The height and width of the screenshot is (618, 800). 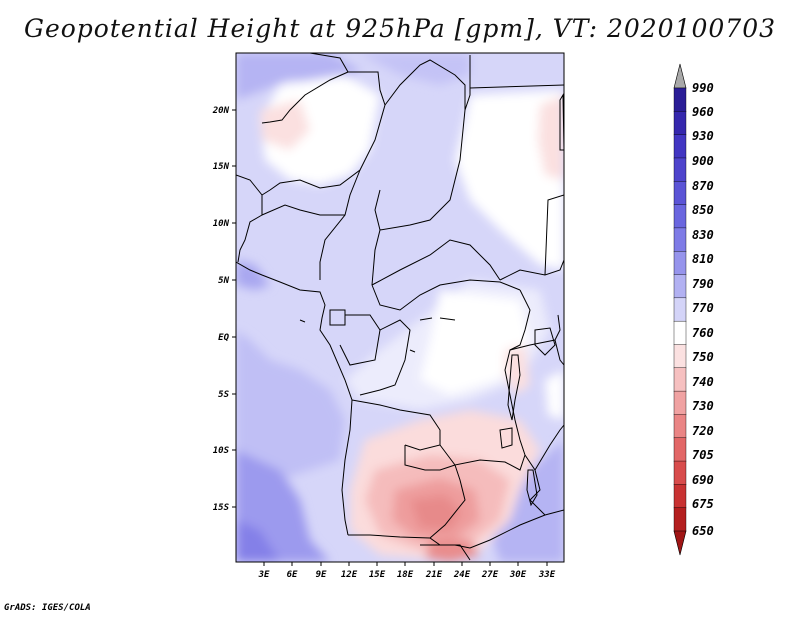 I want to click on colorbar-top-arrow, so click(x=680, y=76).